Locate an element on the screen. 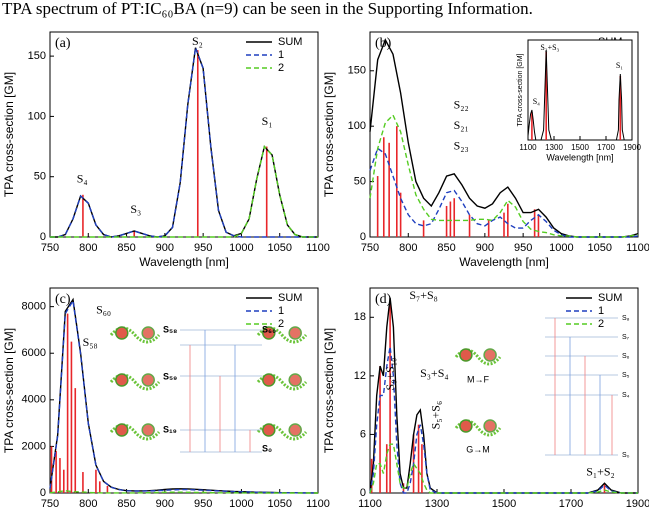 This screenshot has height=513, width=649. panel-label: (c) is located at coordinates (63, 299).